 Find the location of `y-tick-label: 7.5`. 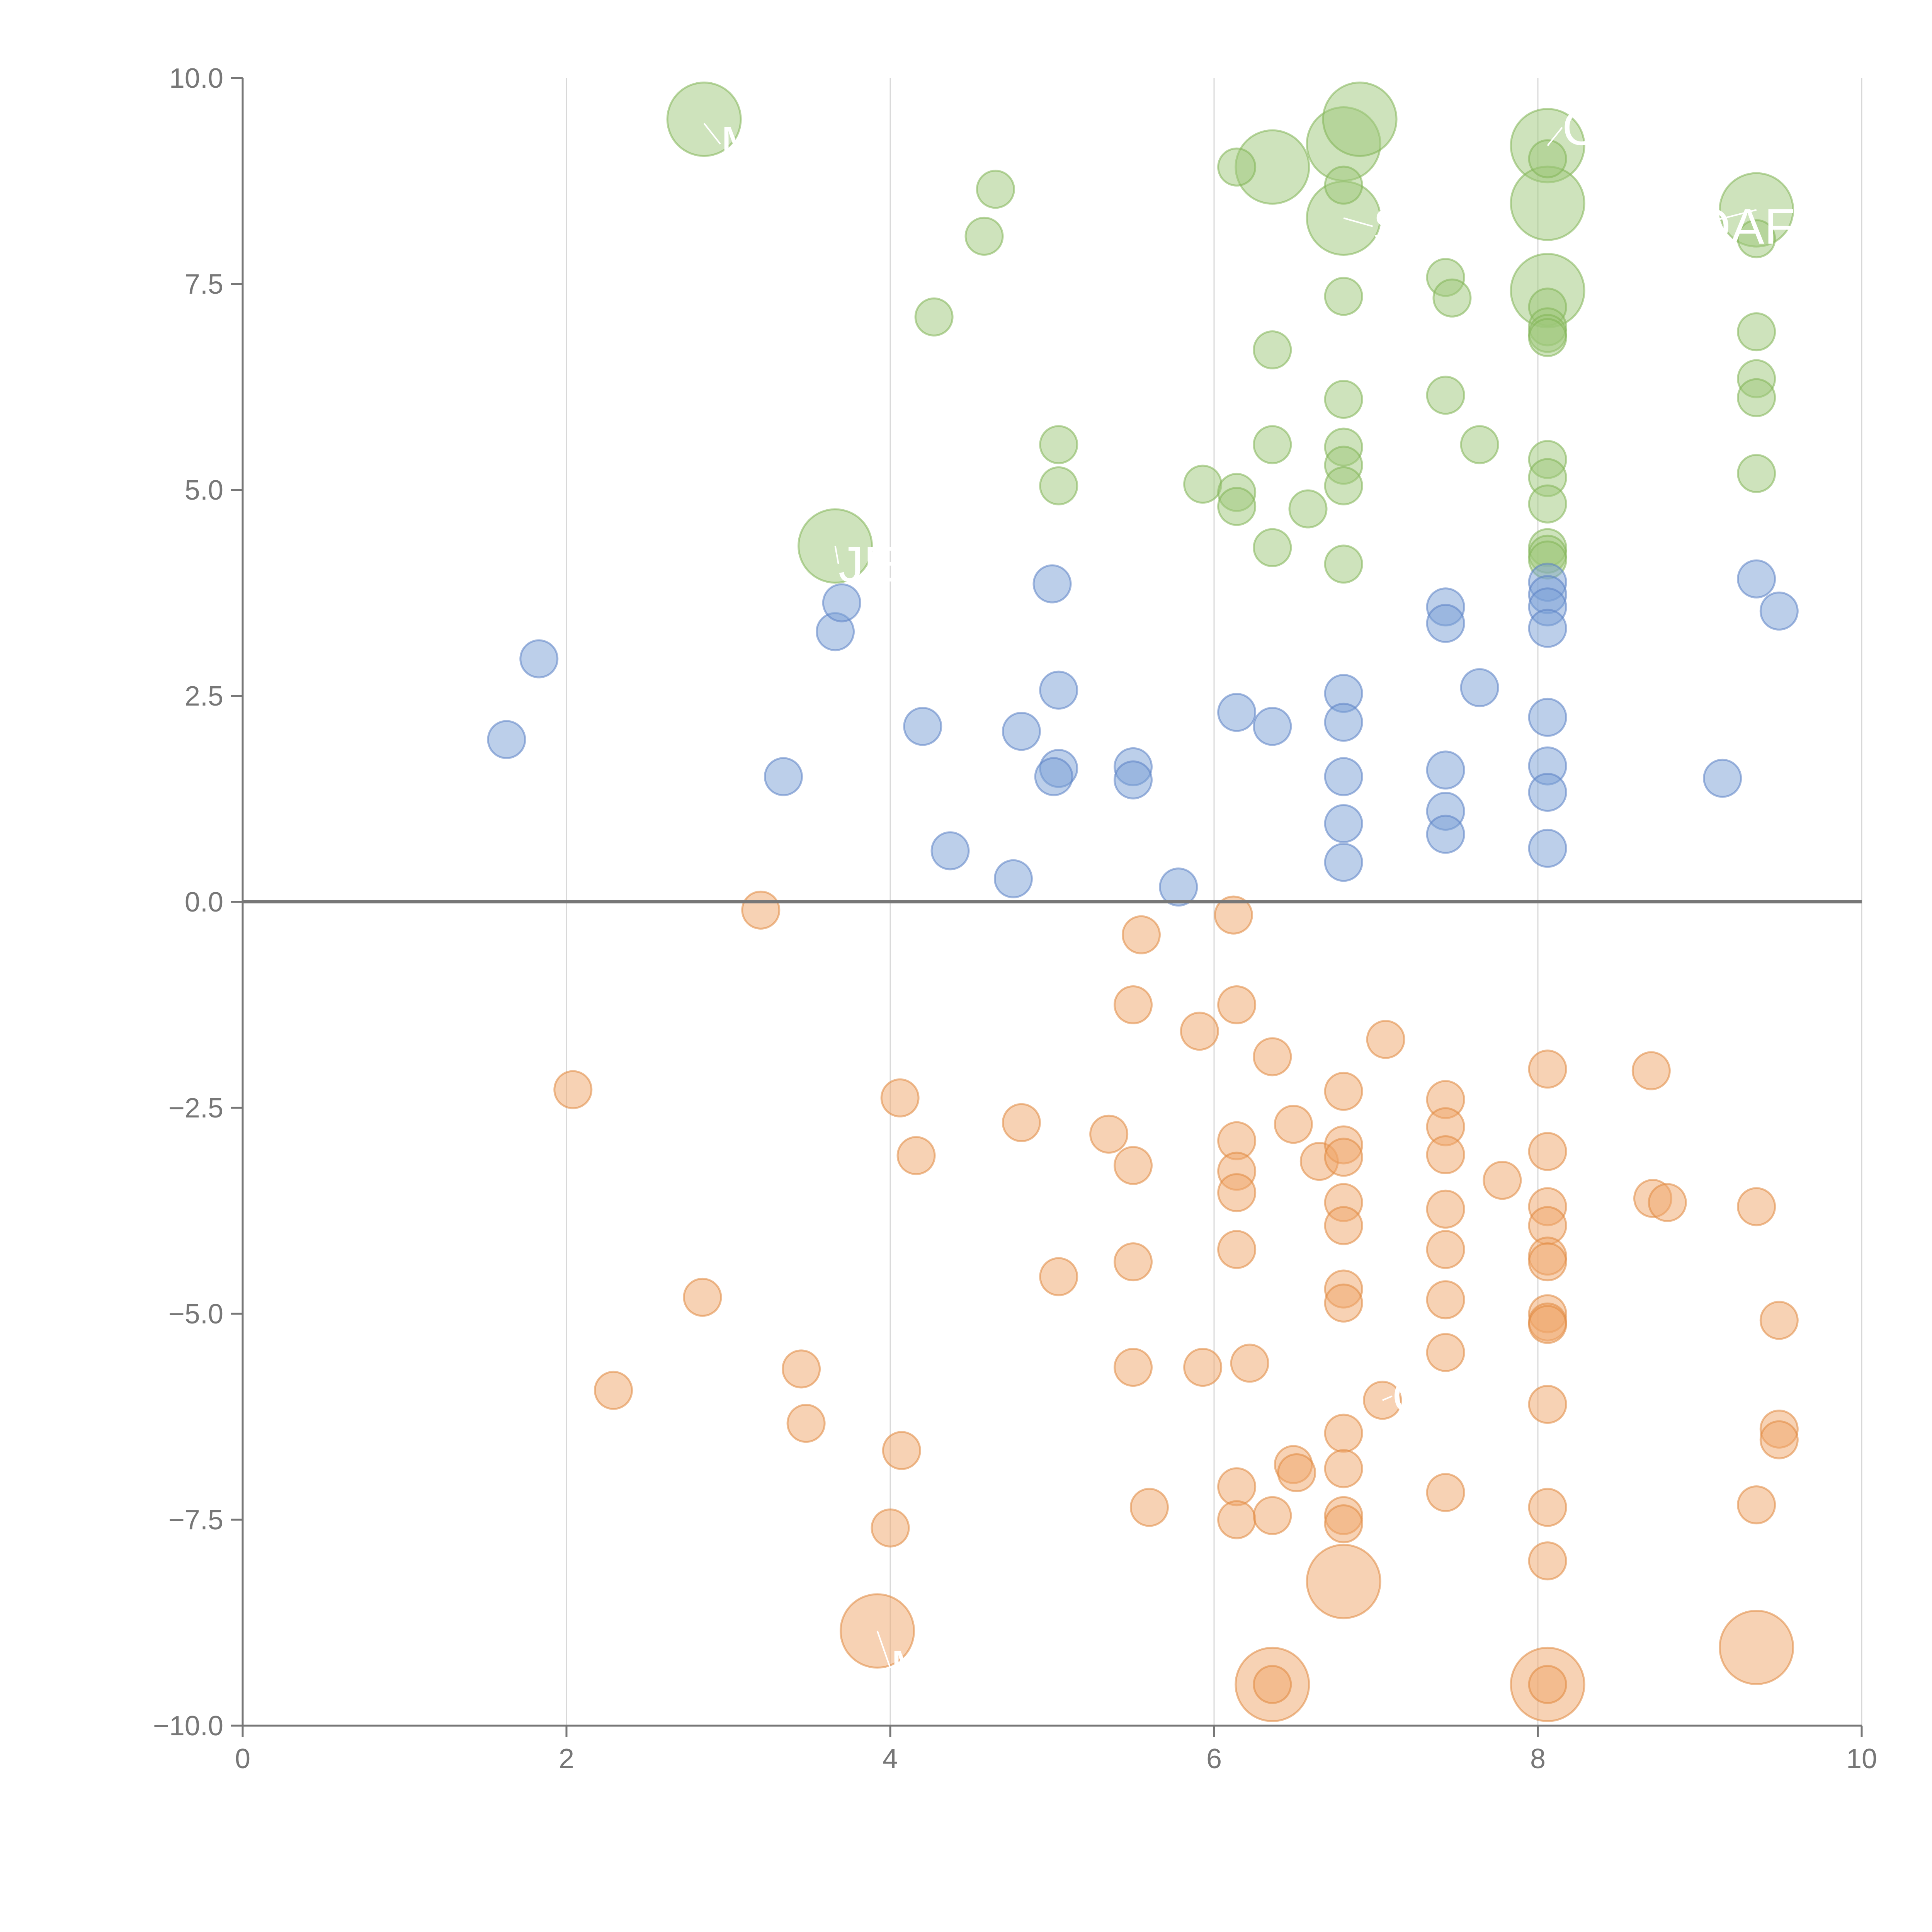

y-tick-label: 7.5 is located at coordinates (204, 284).